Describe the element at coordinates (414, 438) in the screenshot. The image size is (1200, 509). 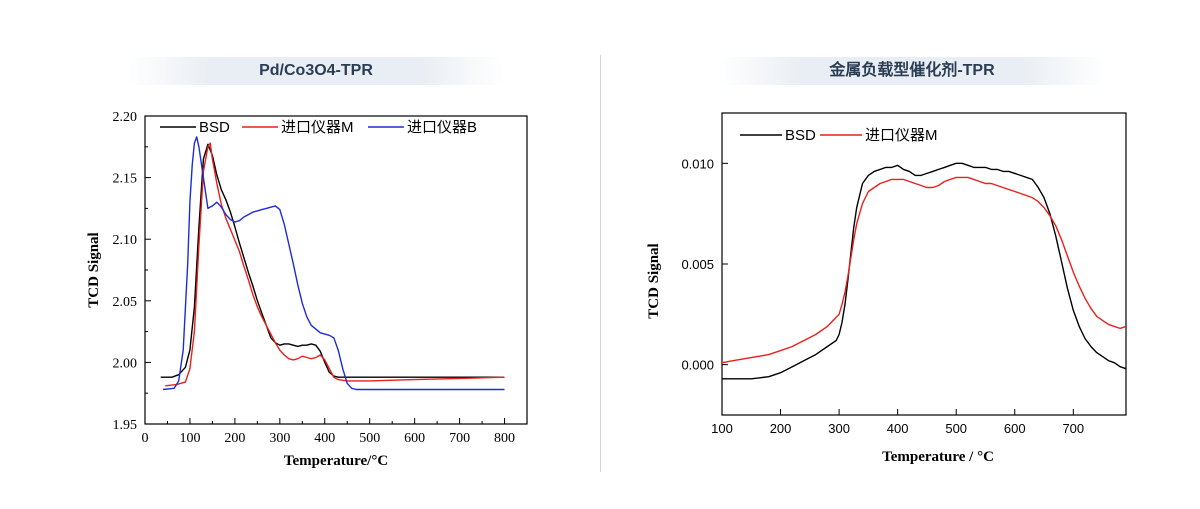
I see `left-x-tick-label: 600` at that location.